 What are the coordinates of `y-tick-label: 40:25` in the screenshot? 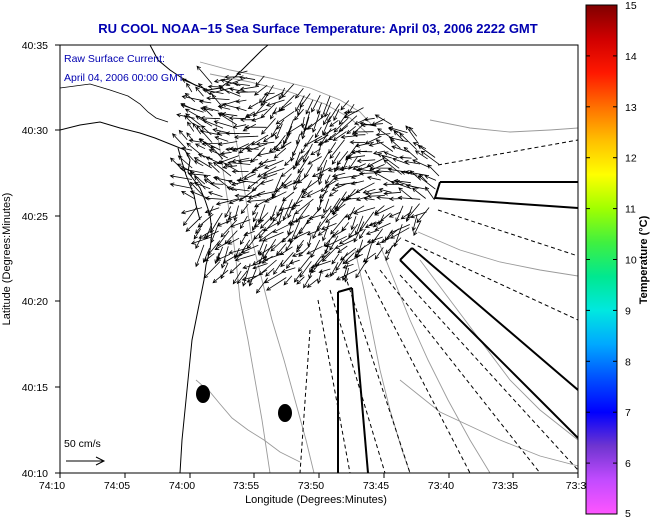 It's located at (35, 217).